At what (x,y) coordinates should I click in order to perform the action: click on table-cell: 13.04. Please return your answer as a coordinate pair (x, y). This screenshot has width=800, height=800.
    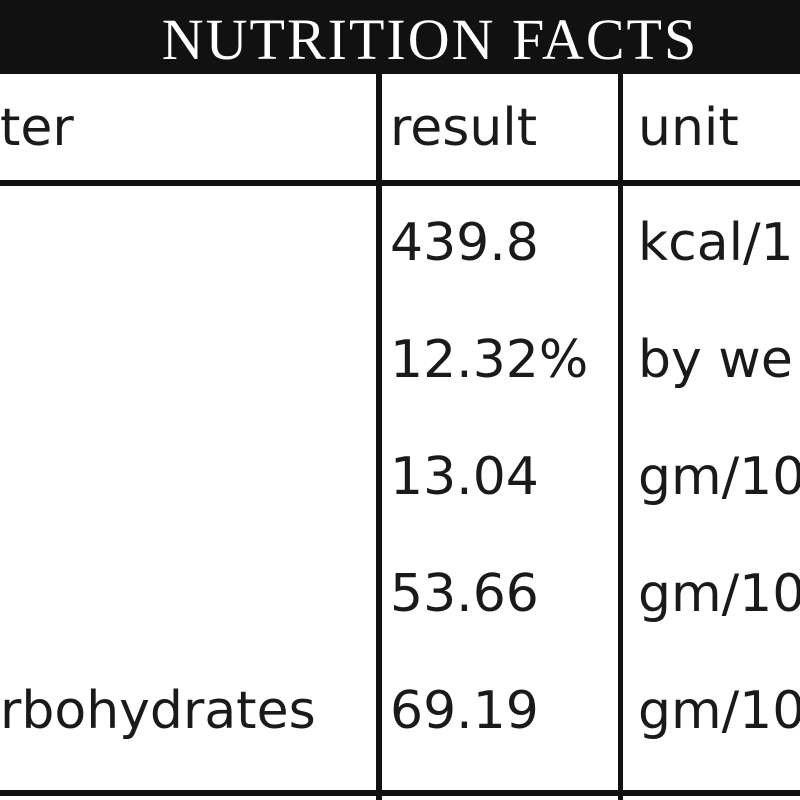
    Looking at the image, I should click on (464, 477).